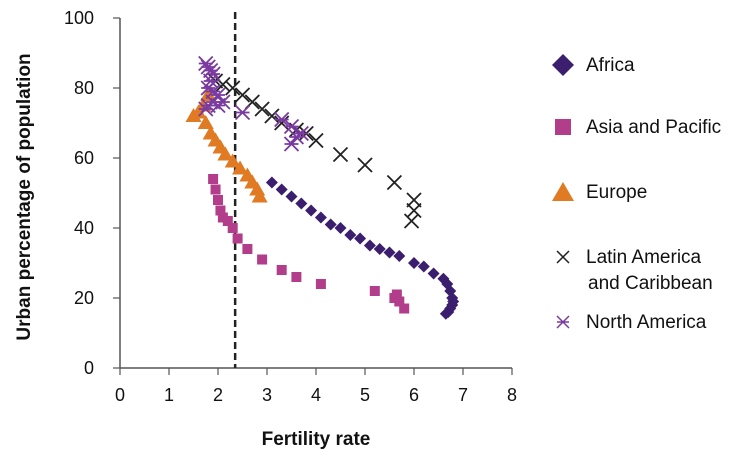 The height and width of the screenshot is (449, 755). What do you see at coordinates (512, 395) in the screenshot?
I see `x-tick-label: 8` at bounding box center [512, 395].